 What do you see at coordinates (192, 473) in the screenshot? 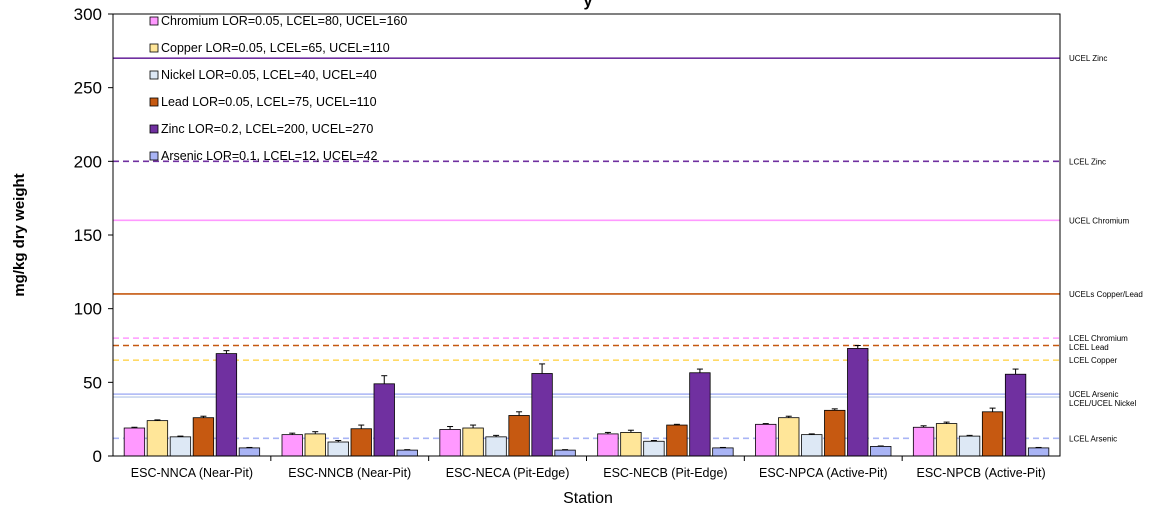
I see `x-tick-label: ESC-NNCA (Near-Pit)` at bounding box center [192, 473].